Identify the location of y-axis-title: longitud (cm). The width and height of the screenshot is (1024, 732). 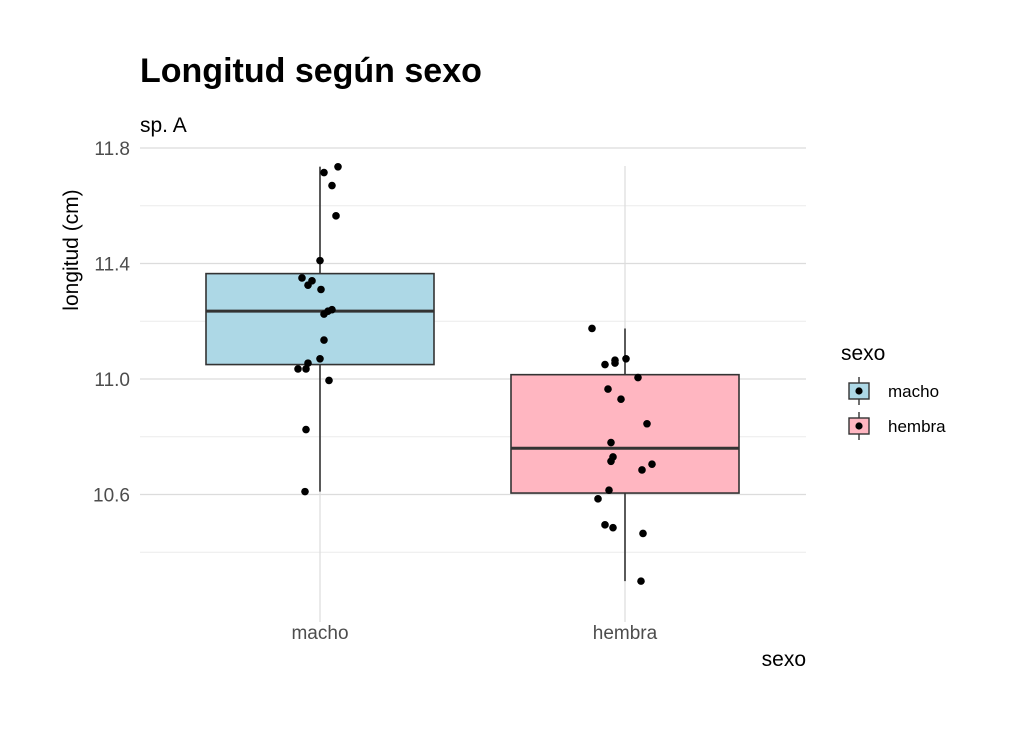
(71, 249).